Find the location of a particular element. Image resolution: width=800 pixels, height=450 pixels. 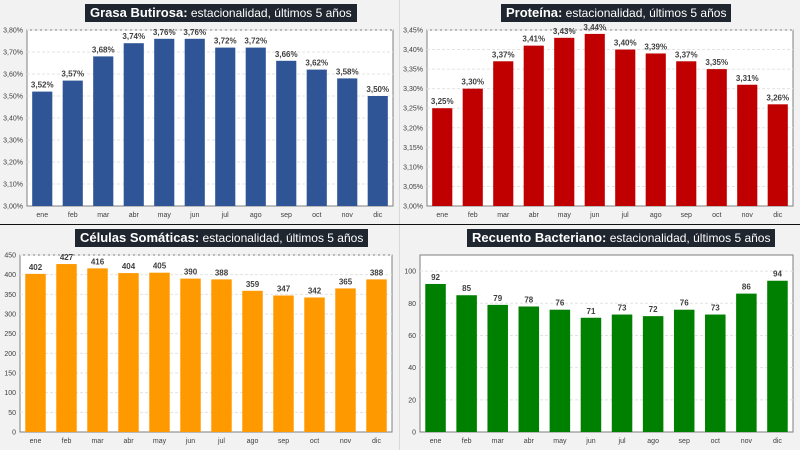

y-tick-label: 20 is located at coordinates (412, 400).